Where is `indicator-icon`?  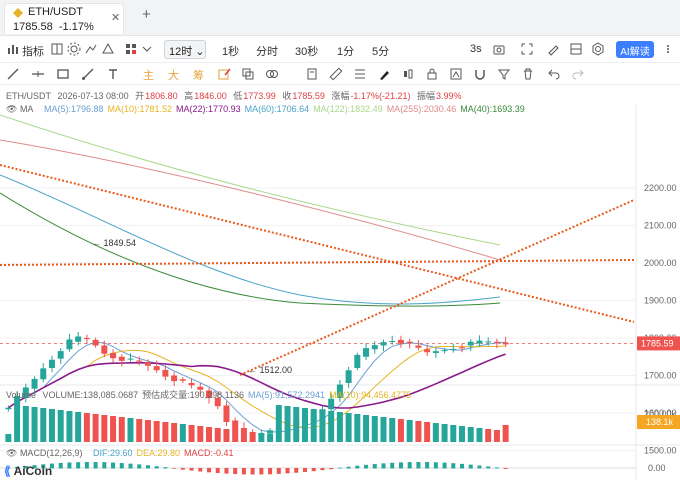
indicator-icon is located at coordinates (13, 49).